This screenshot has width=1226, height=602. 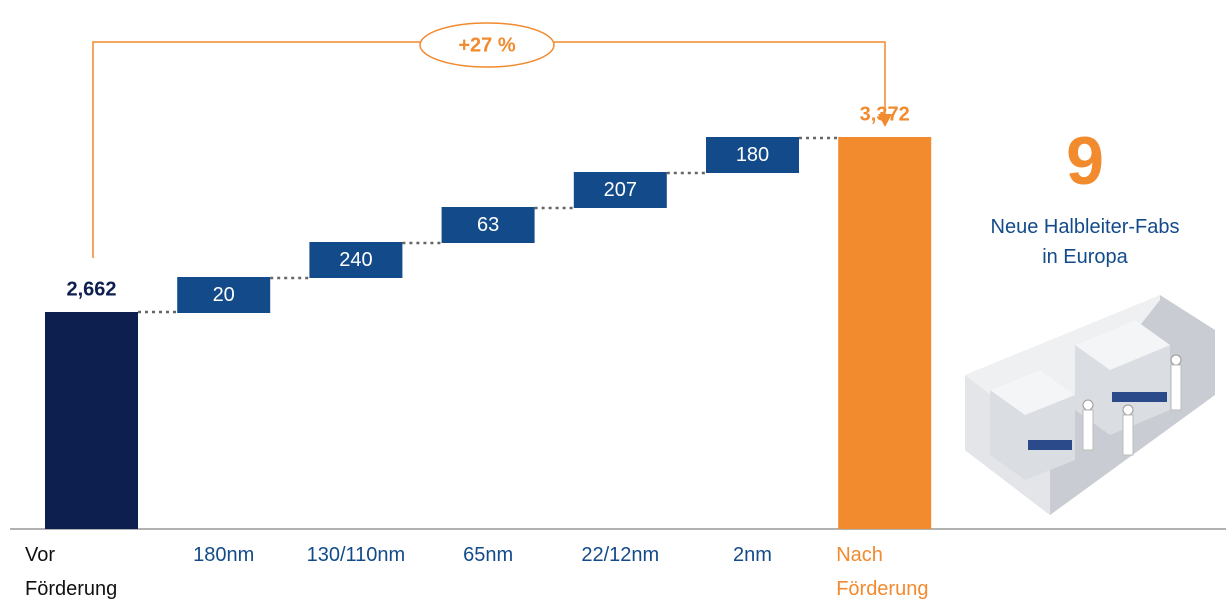 I want to click on category-label: 65nm, so click(x=488, y=555).